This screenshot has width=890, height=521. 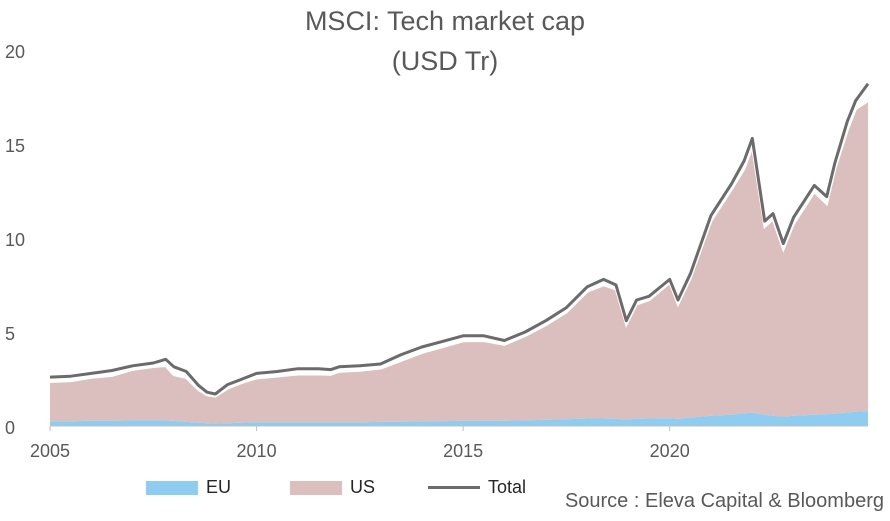 I want to click on legend-item-eu: EU, so click(x=188, y=487).